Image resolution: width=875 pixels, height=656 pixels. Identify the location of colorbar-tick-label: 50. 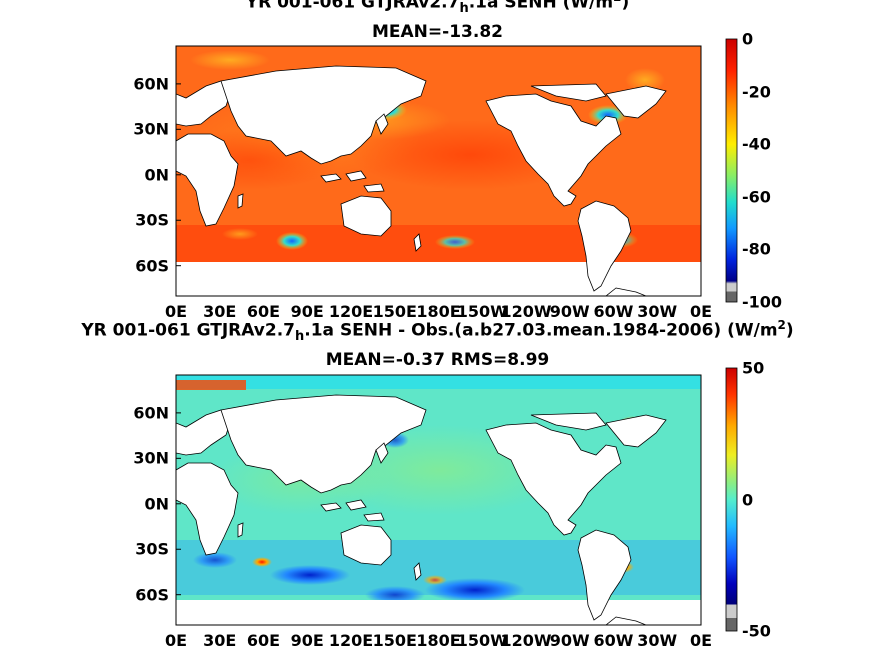
(753, 368).